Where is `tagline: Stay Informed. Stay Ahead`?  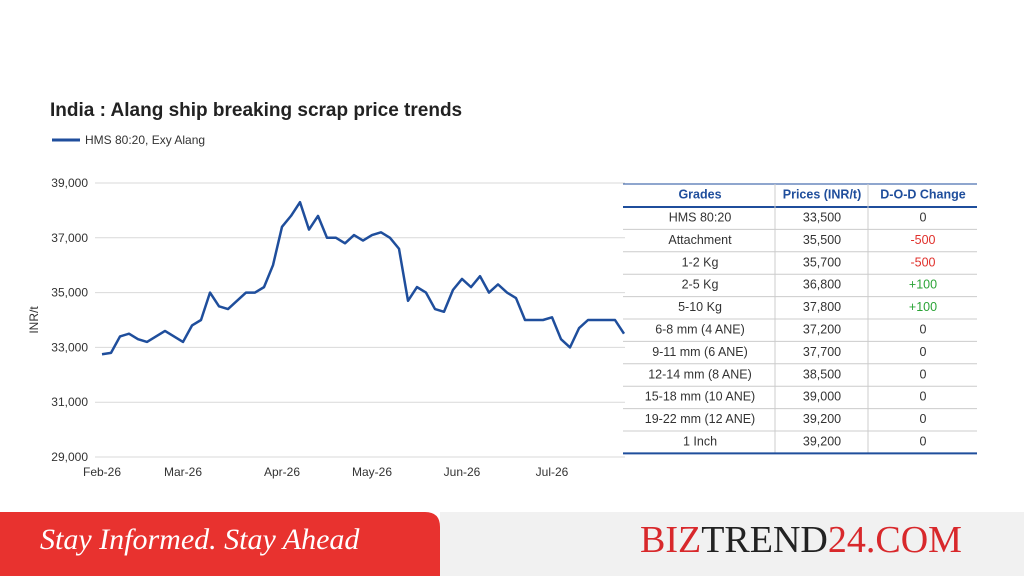
tagline: Stay Informed. Stay Ahead is located at coordinates (200, 539).